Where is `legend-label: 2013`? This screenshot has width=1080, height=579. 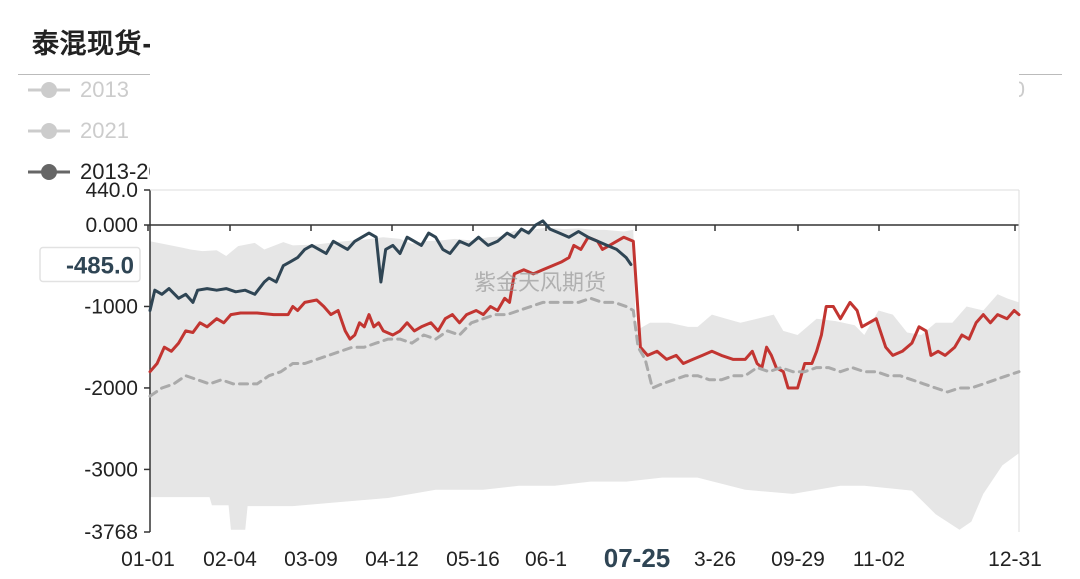
legend-label: 2013 is located at coordinates (104, 89).